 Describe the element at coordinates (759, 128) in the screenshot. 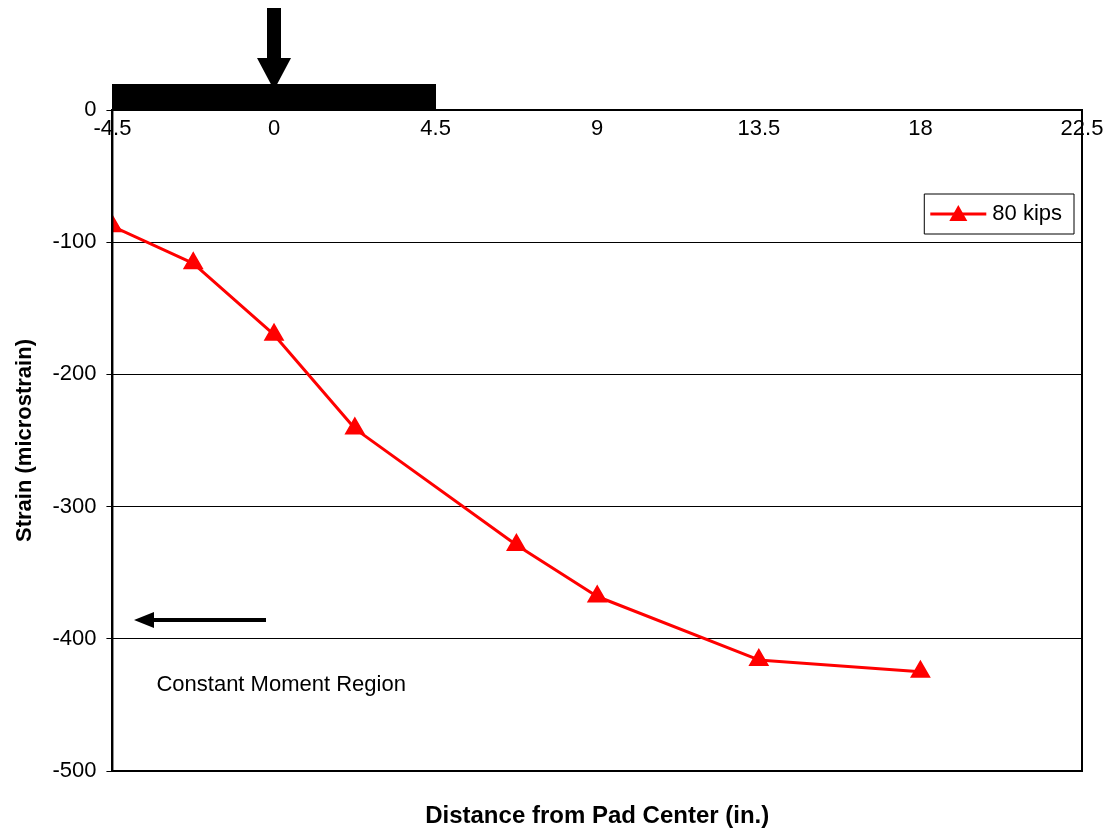

I see `x-tick-label: 13.5` at that location.